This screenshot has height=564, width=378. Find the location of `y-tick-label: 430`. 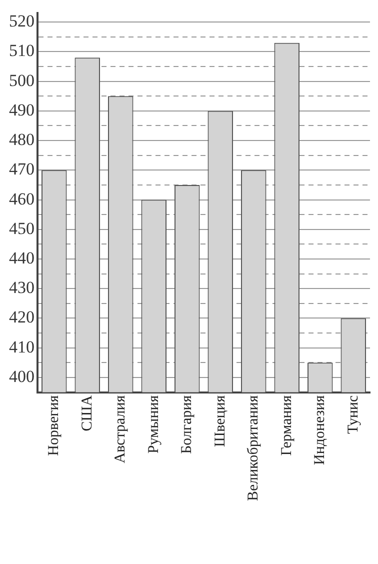

y-tick-label: 430 is located at coordinates (21, 288).